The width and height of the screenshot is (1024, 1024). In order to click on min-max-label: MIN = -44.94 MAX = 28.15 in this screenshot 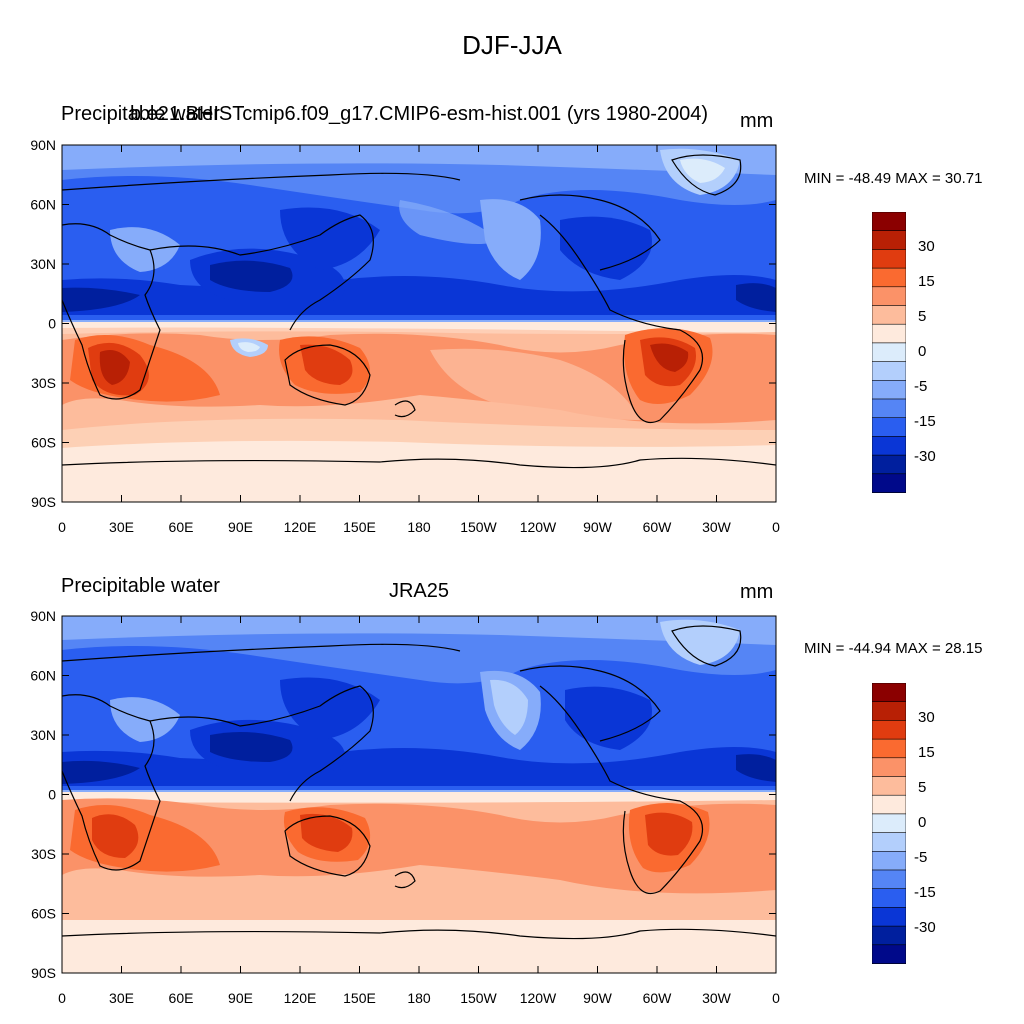, I will do `click(893, 648)`.